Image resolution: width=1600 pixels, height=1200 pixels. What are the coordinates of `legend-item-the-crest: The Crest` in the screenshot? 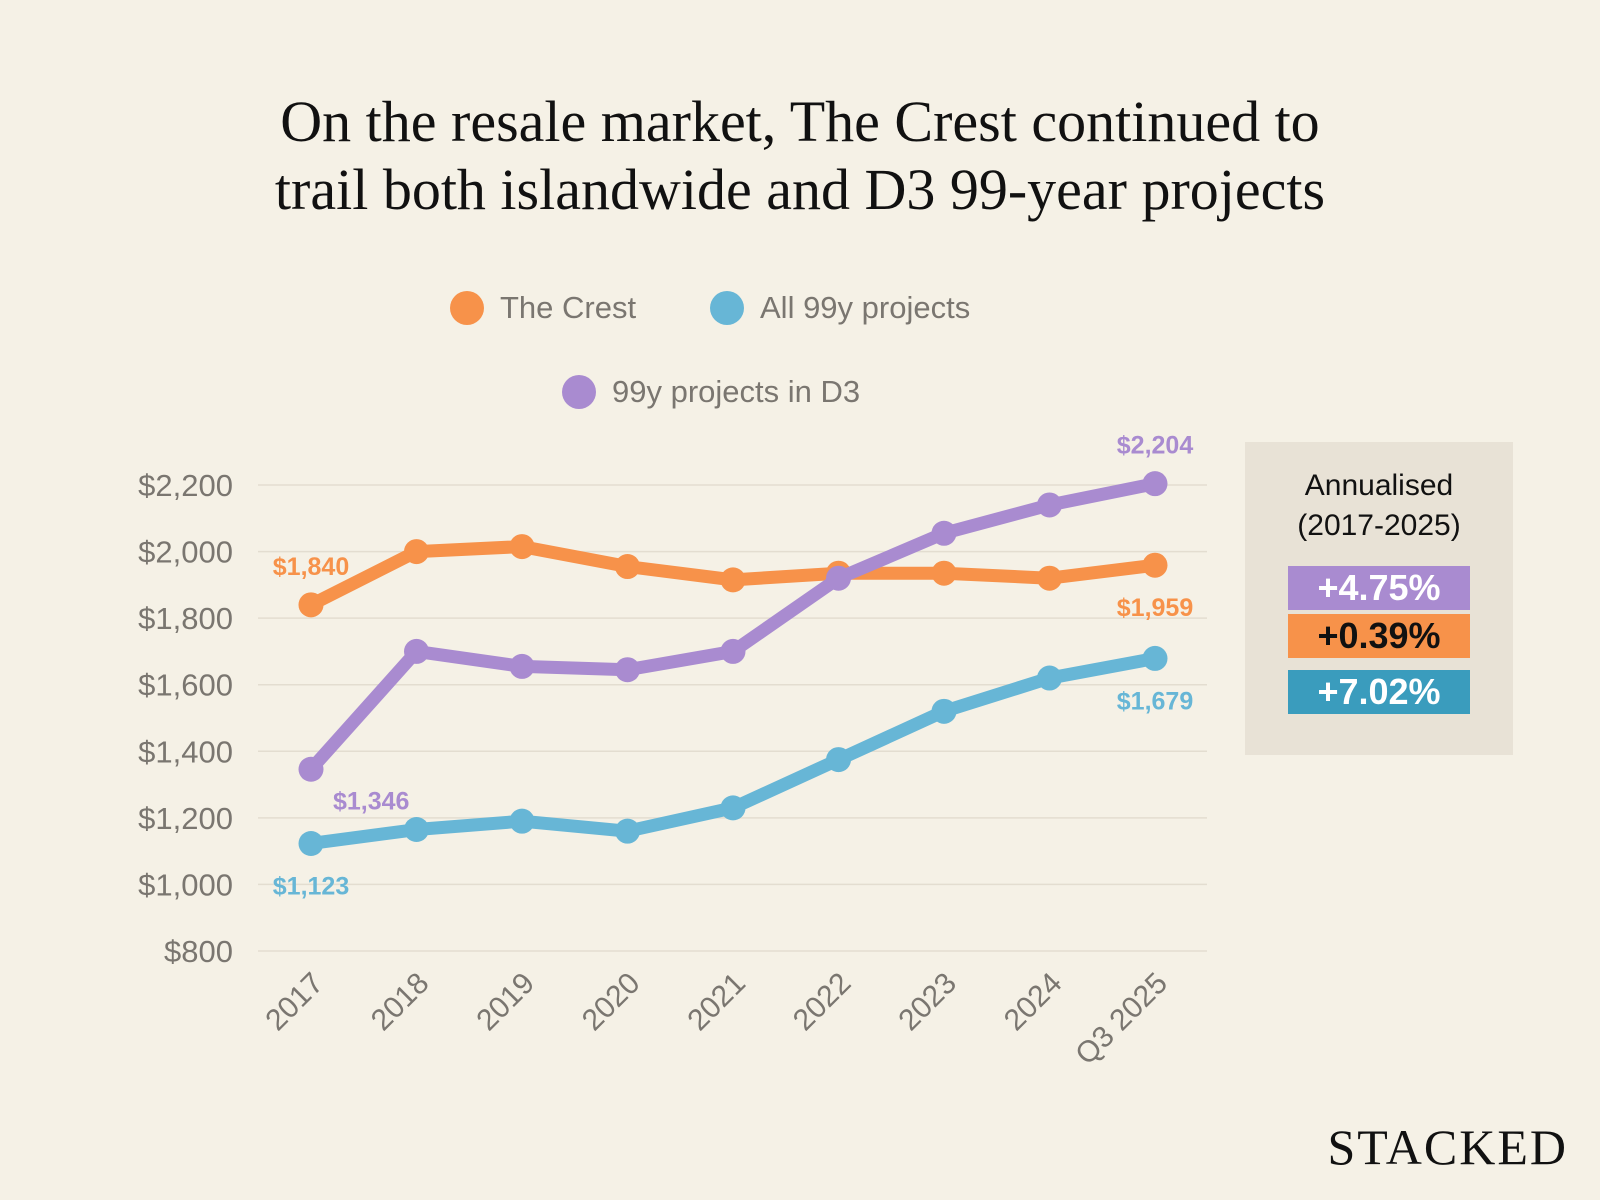 It's located at (543, 308).